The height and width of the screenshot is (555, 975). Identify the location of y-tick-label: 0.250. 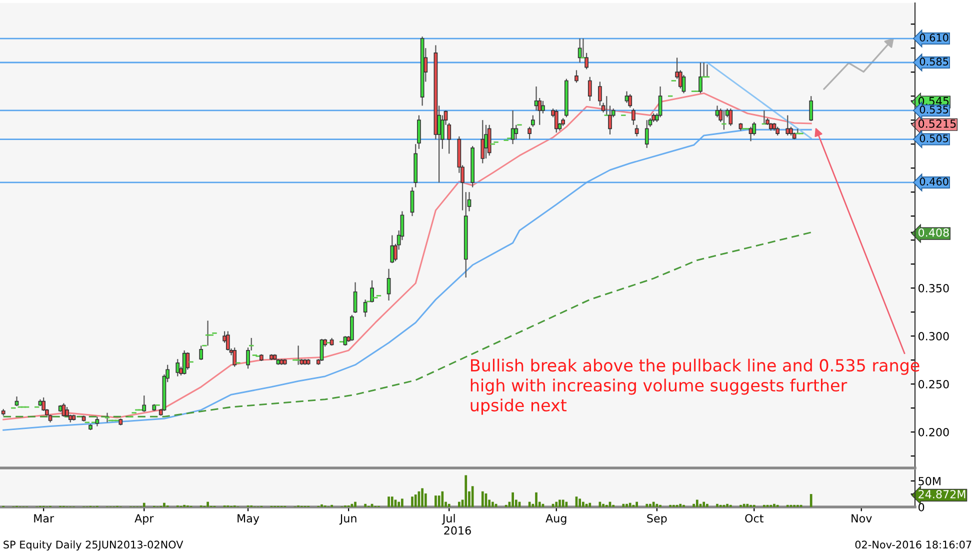
(933, 384).